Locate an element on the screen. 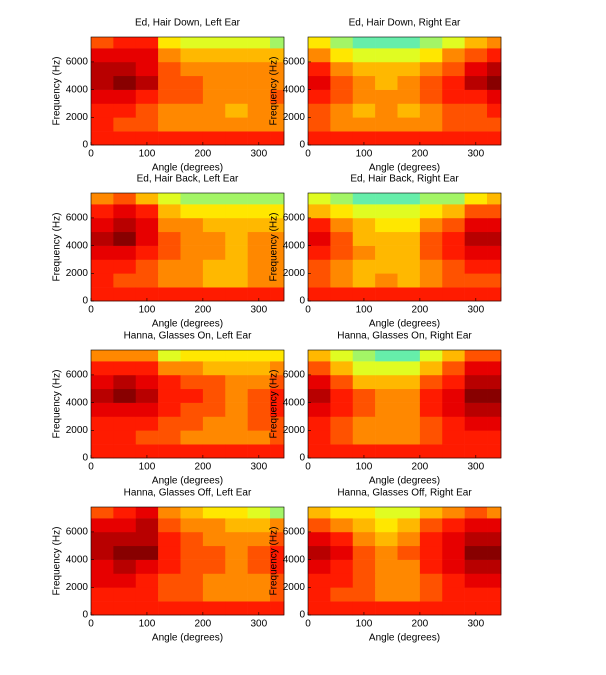  chart-title: Hanna, Glasses On, Right Ear is located at coordinates (404, 336).